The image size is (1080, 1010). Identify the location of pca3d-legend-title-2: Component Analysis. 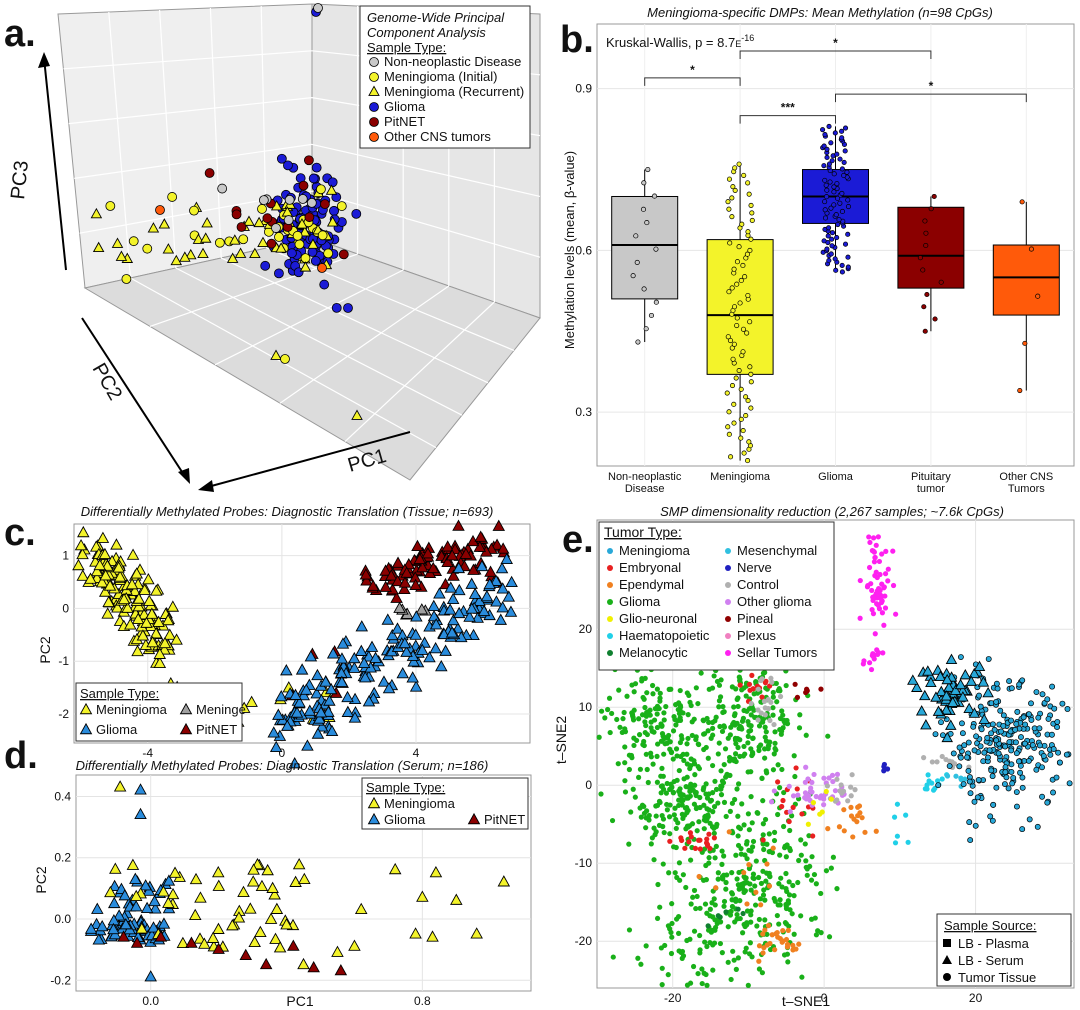
(426, 32).